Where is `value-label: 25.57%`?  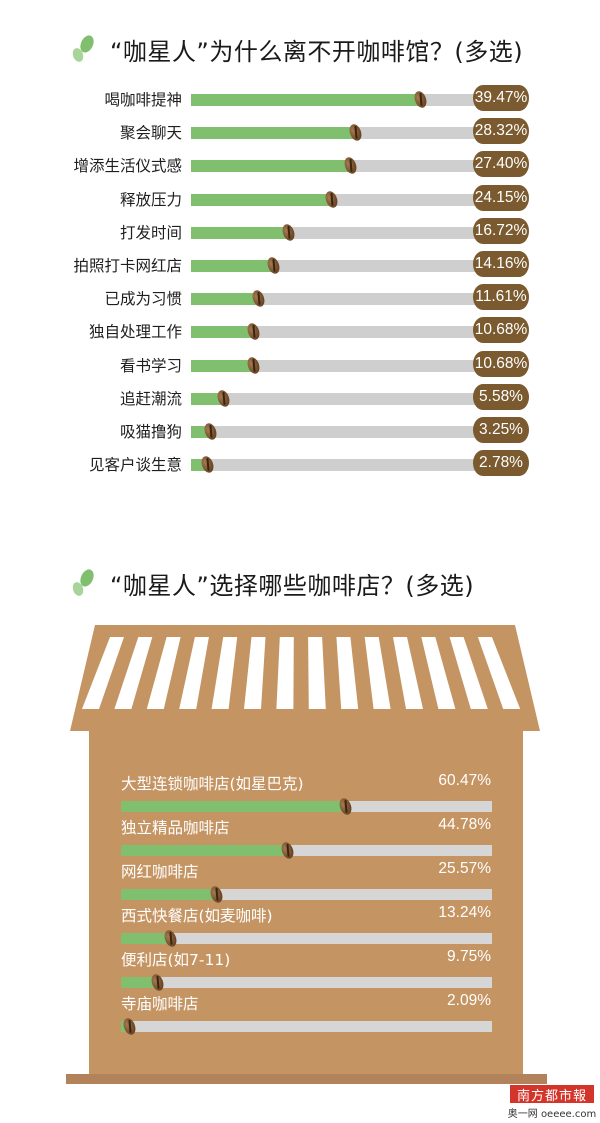
value-label: 25.57% is located at coordinates (464, 868).